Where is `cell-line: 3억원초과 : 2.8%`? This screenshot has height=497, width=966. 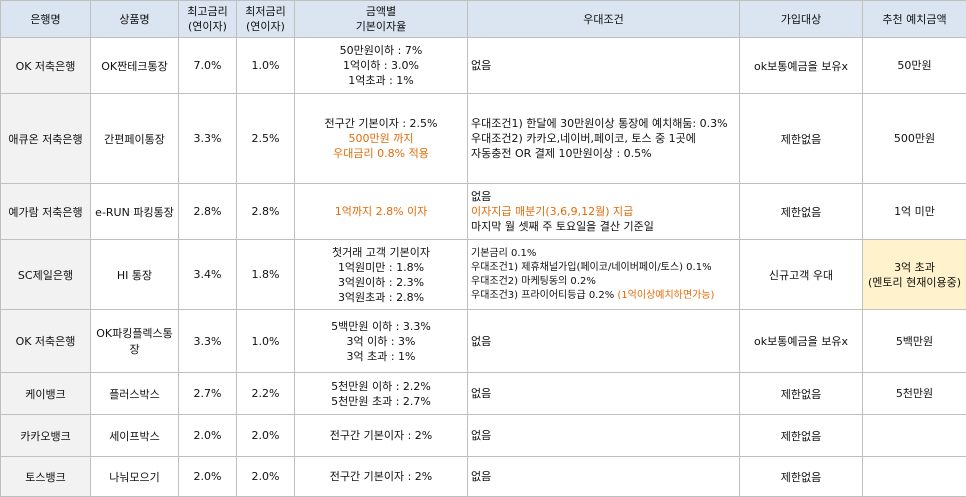
cell-line: 3억원초과 : 2.8% is located at coordinates (381, 297).